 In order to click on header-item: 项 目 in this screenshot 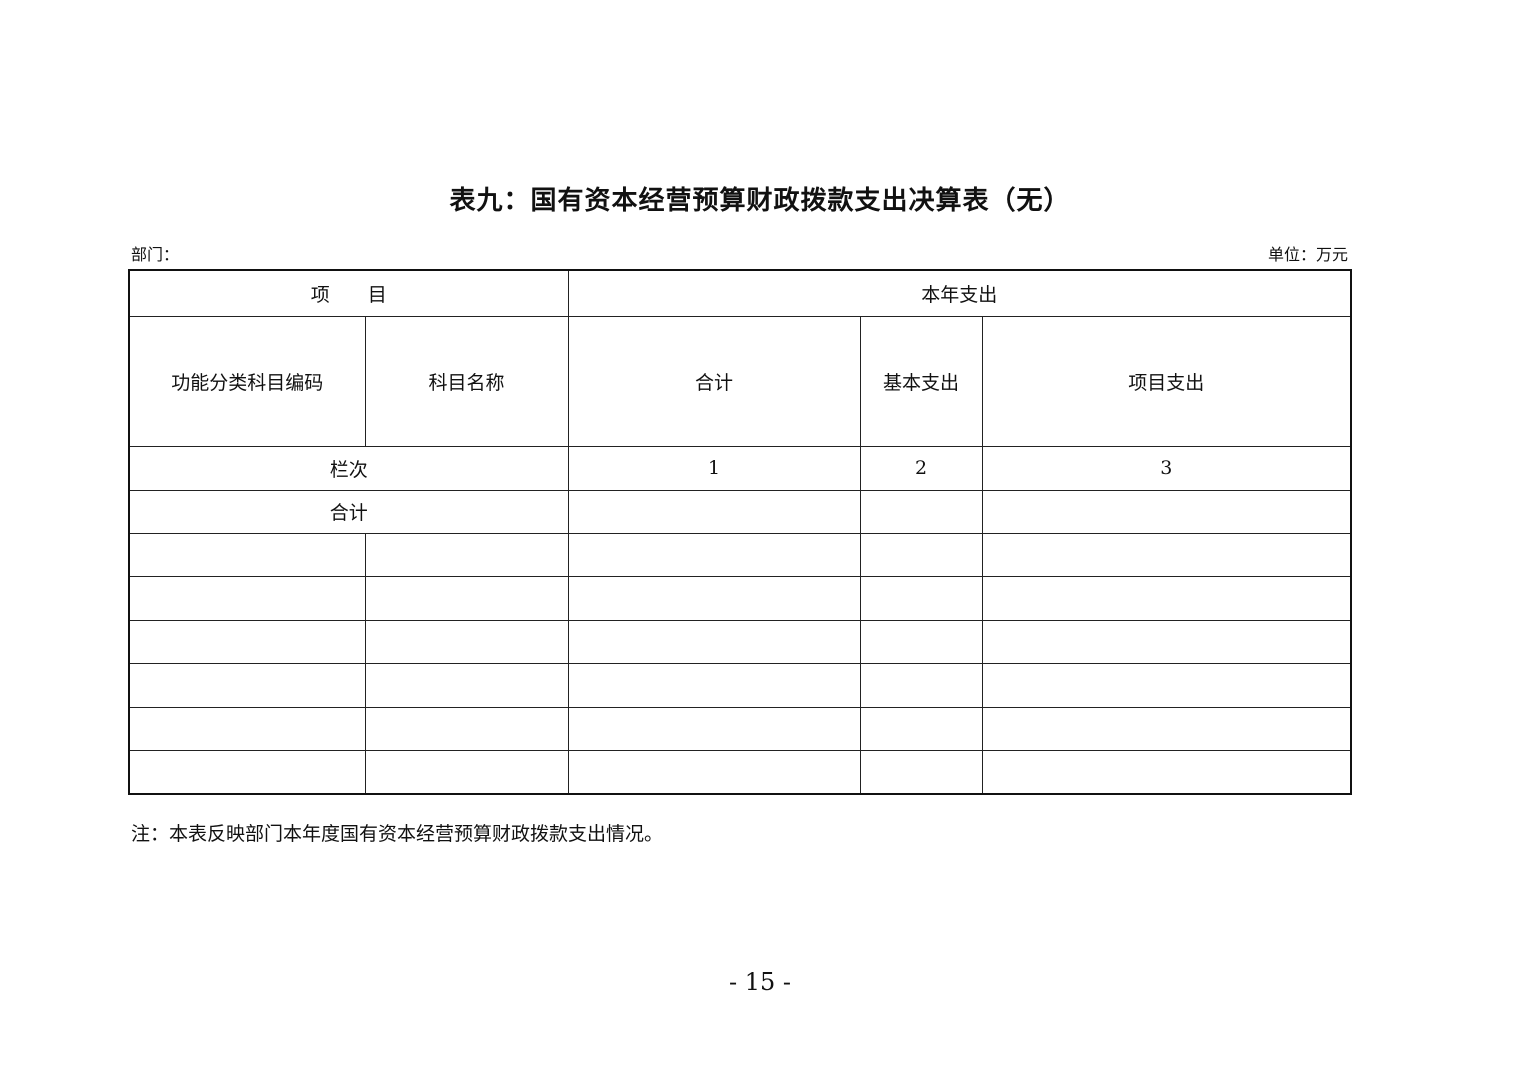, I will do `click(348, 293)`.